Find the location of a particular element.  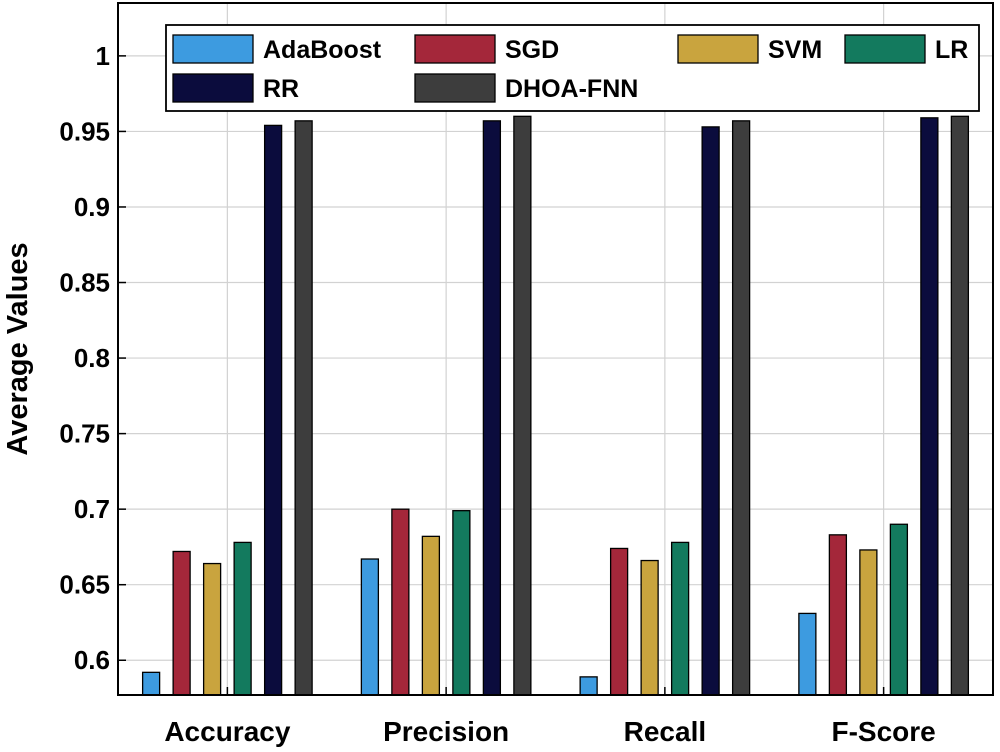

legend-swatch-sgd is located at coordinates (455, 49).